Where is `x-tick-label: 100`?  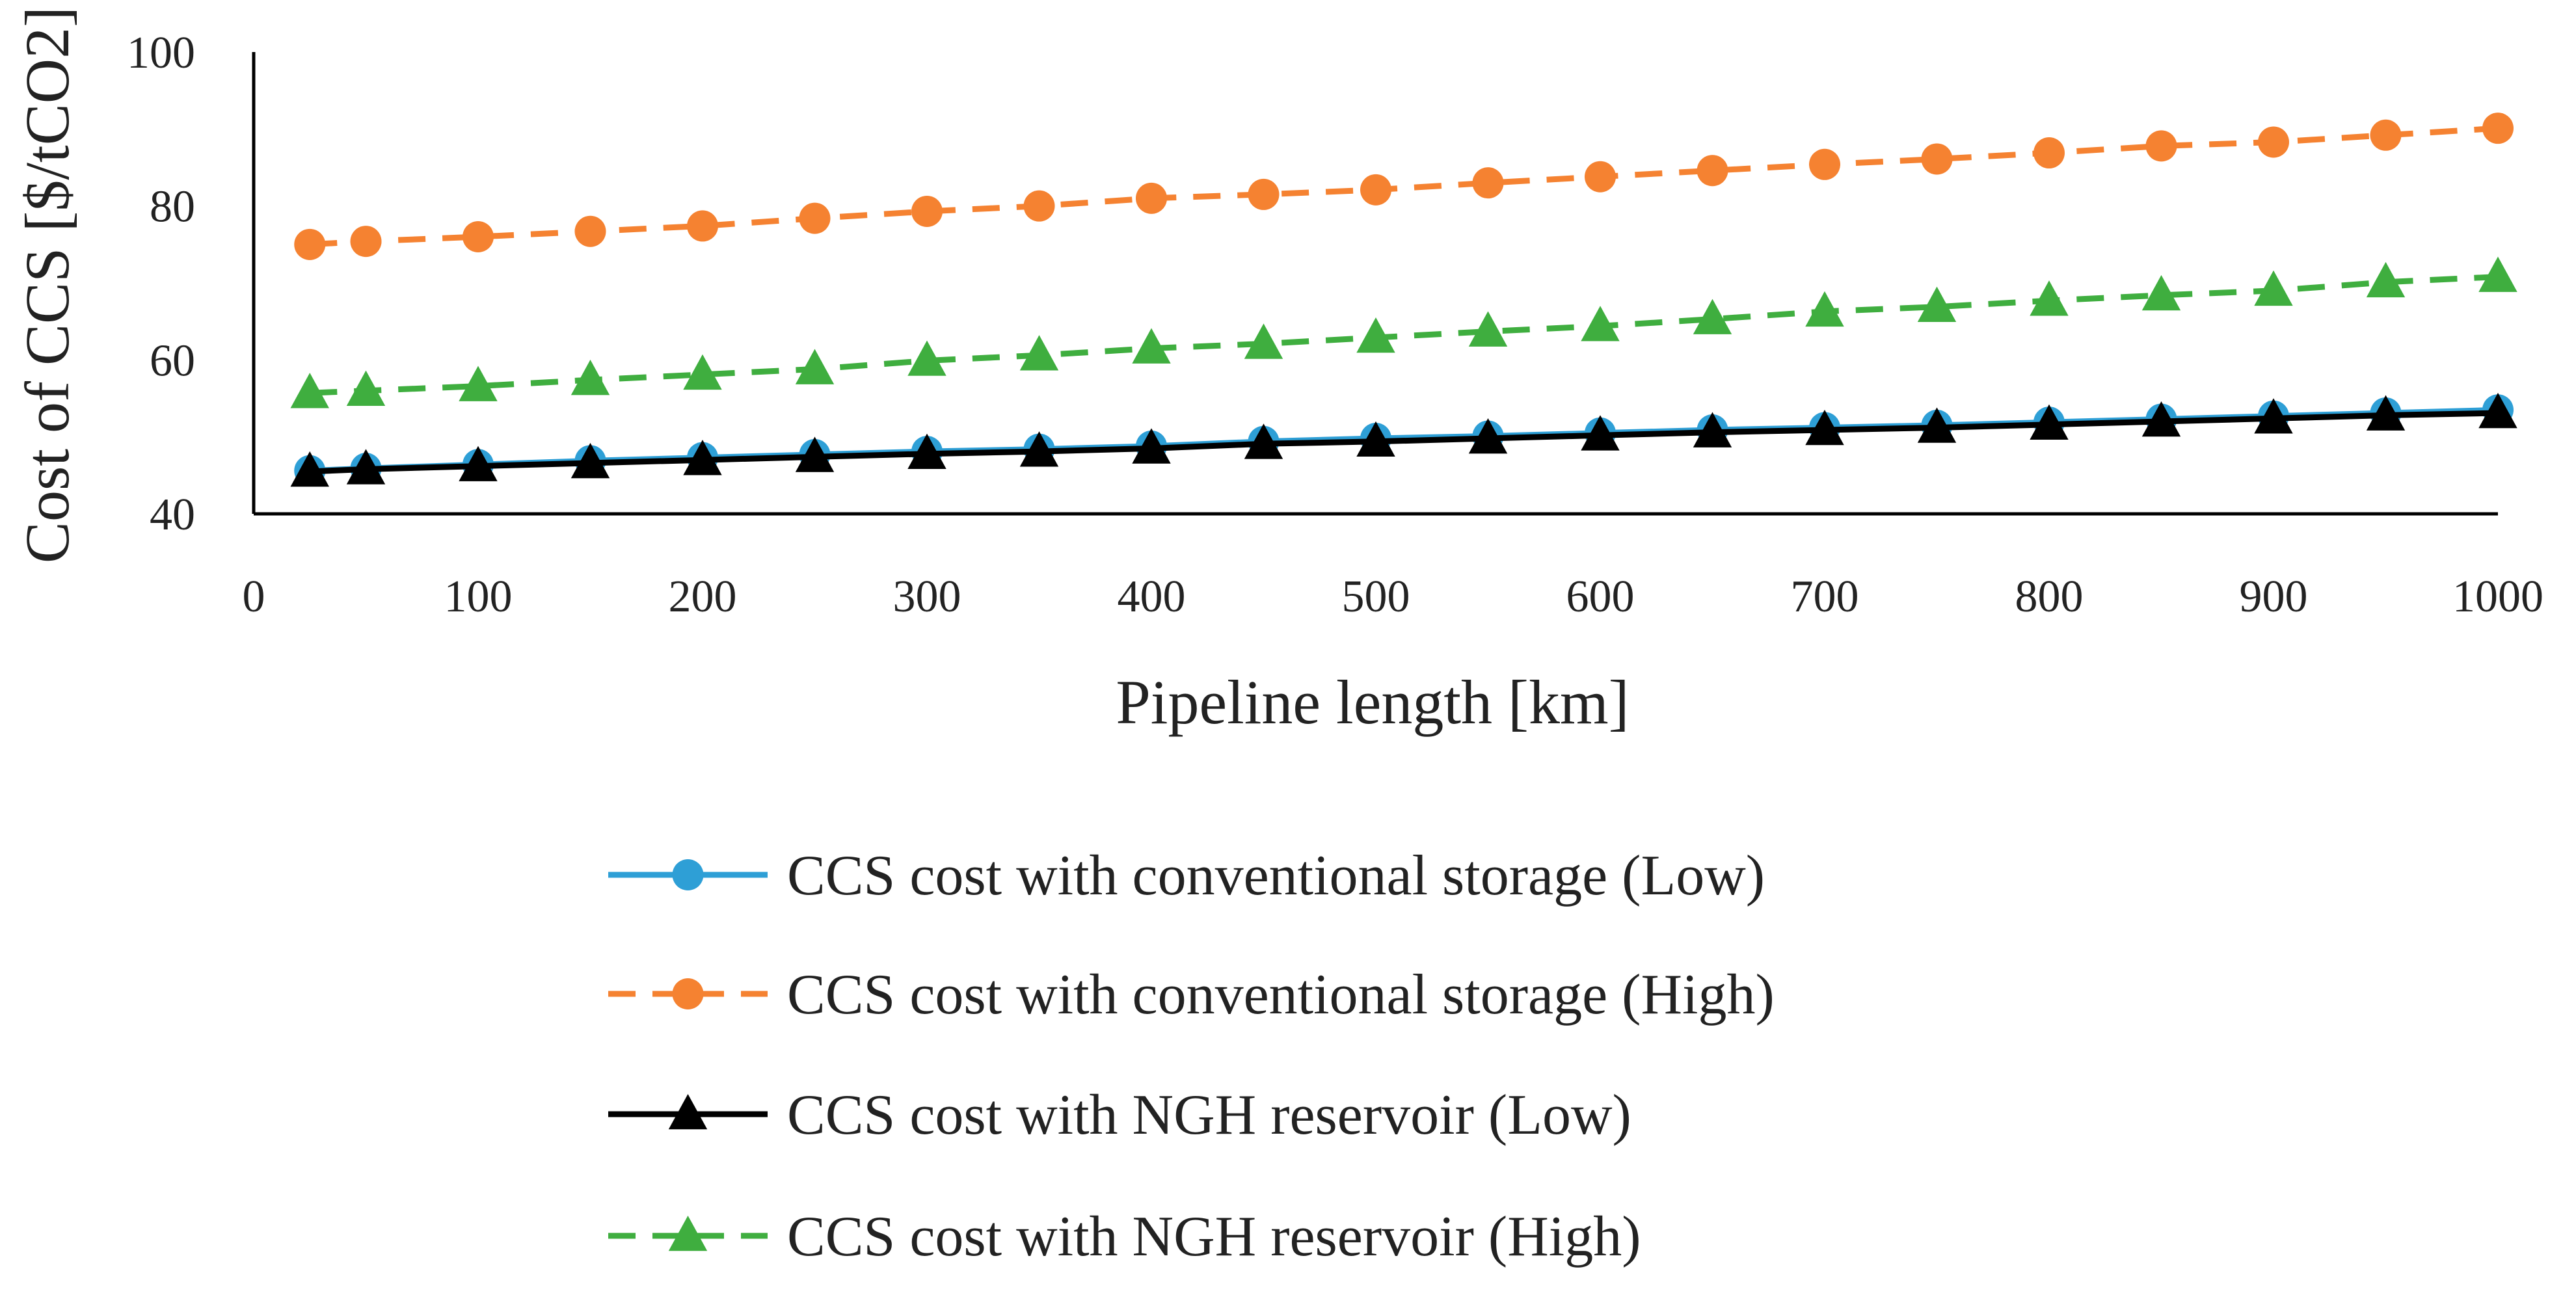
x-tick-label: 100 is located at coordinates (479, 597).